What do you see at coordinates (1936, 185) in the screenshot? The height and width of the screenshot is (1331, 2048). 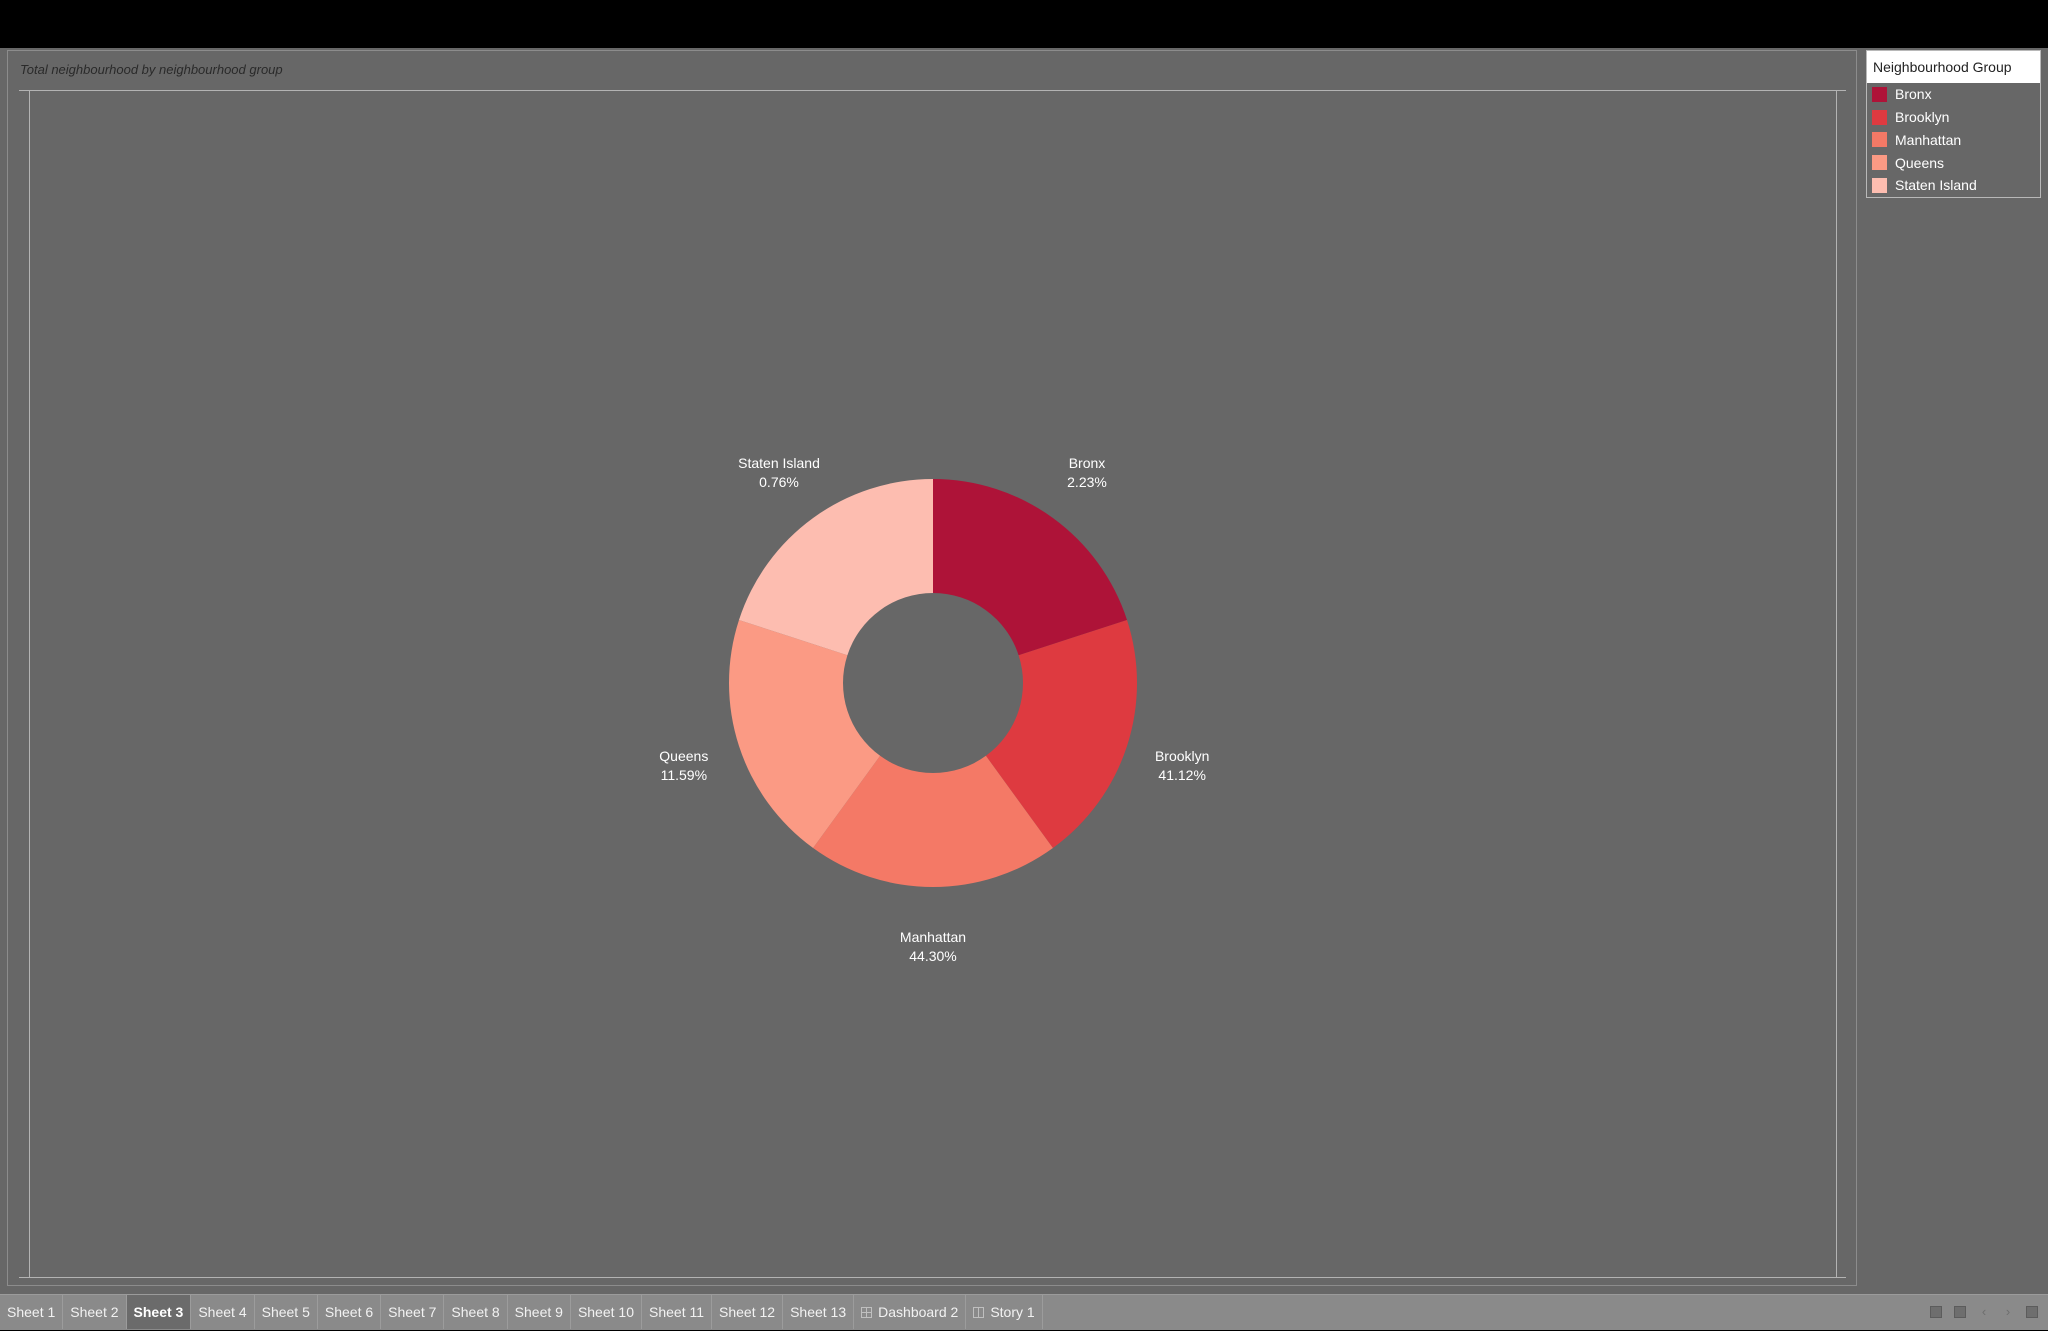 I see `legend-label: Staten Island` at bounding box center [1936, 185].